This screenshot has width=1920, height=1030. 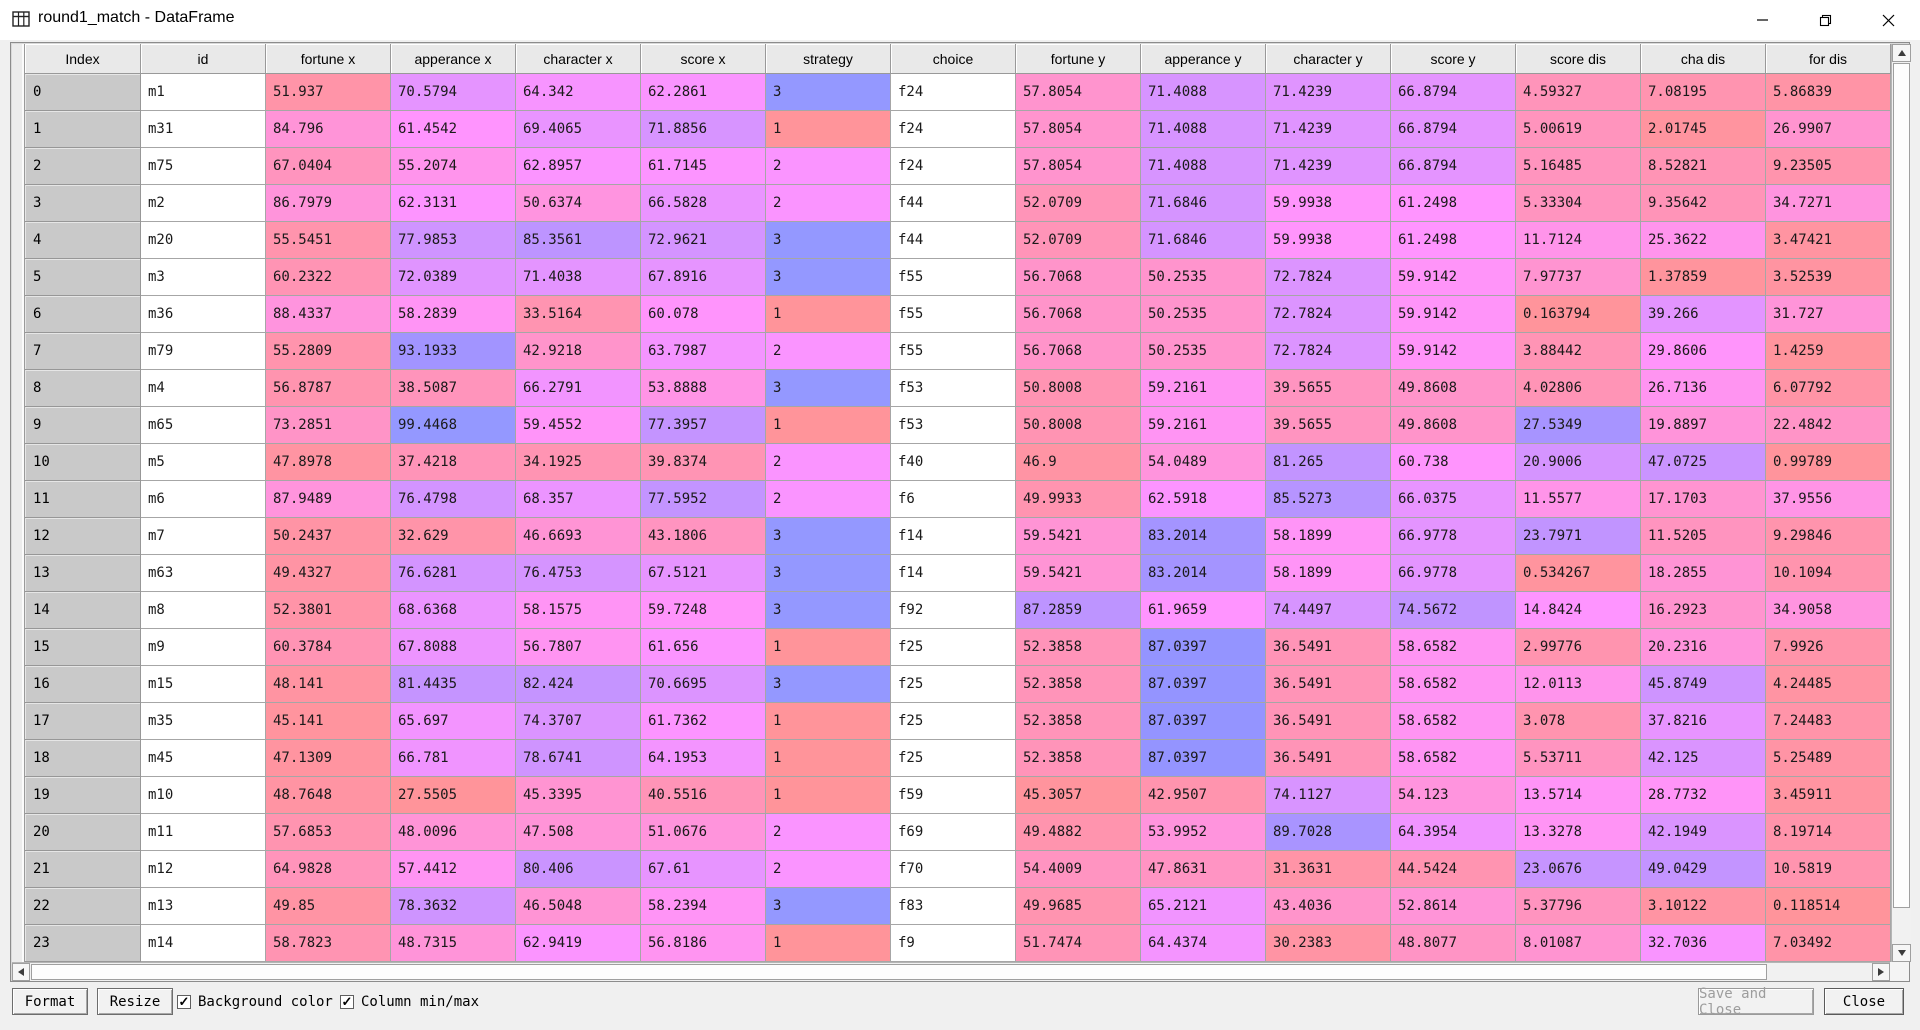 I want to click on data-cell: 14.8424, so click(x=1578, y=610).